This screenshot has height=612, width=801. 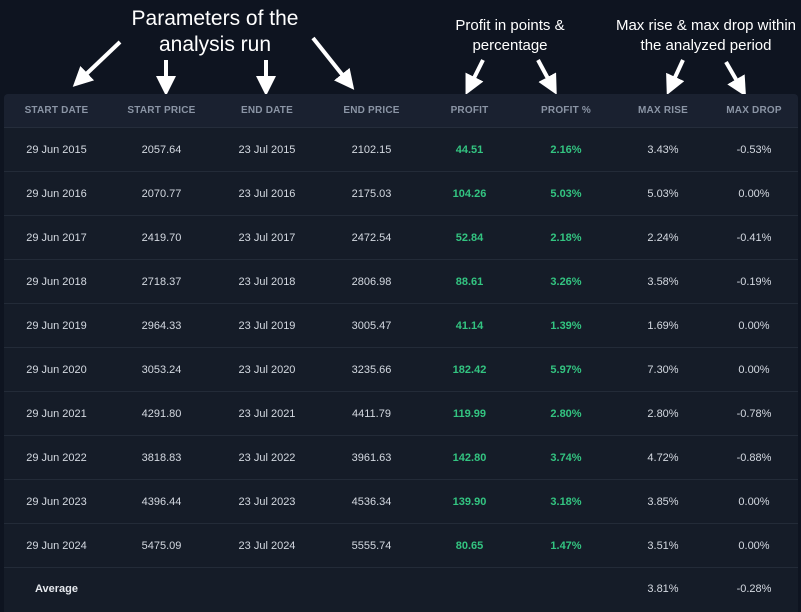 What do you see at coordinates (663, 193) in the screenshot?
I see `cell-max-rise: 5.03%` at bounding box center [663, 193].